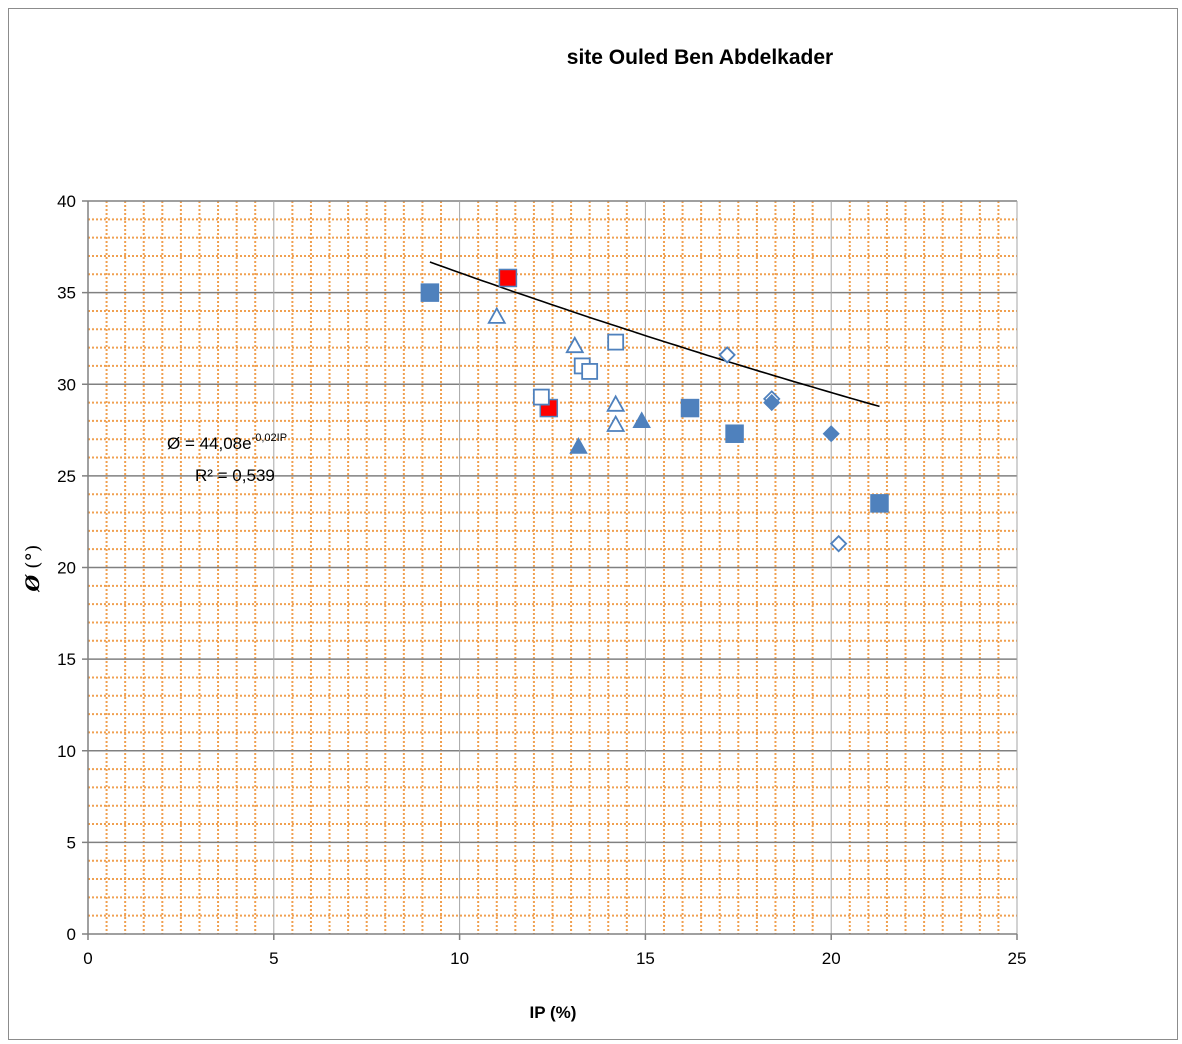 The height and width of the screenshot is (1044, 1182). I want to click on x-tick-label: 5, so click(273, 958).